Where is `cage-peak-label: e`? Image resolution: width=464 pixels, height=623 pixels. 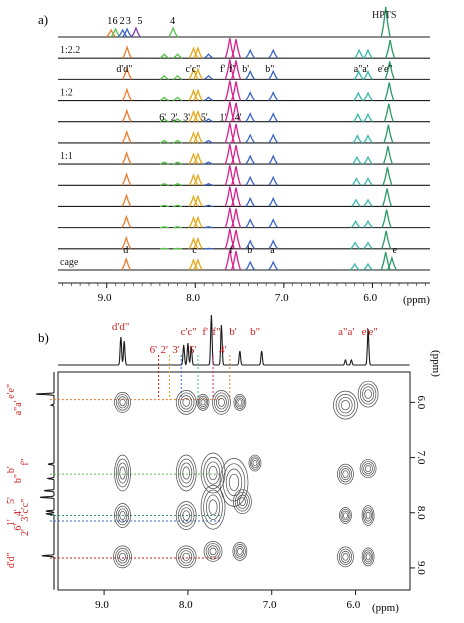 cage-peak-label: e is located at coordinates (394, 250).